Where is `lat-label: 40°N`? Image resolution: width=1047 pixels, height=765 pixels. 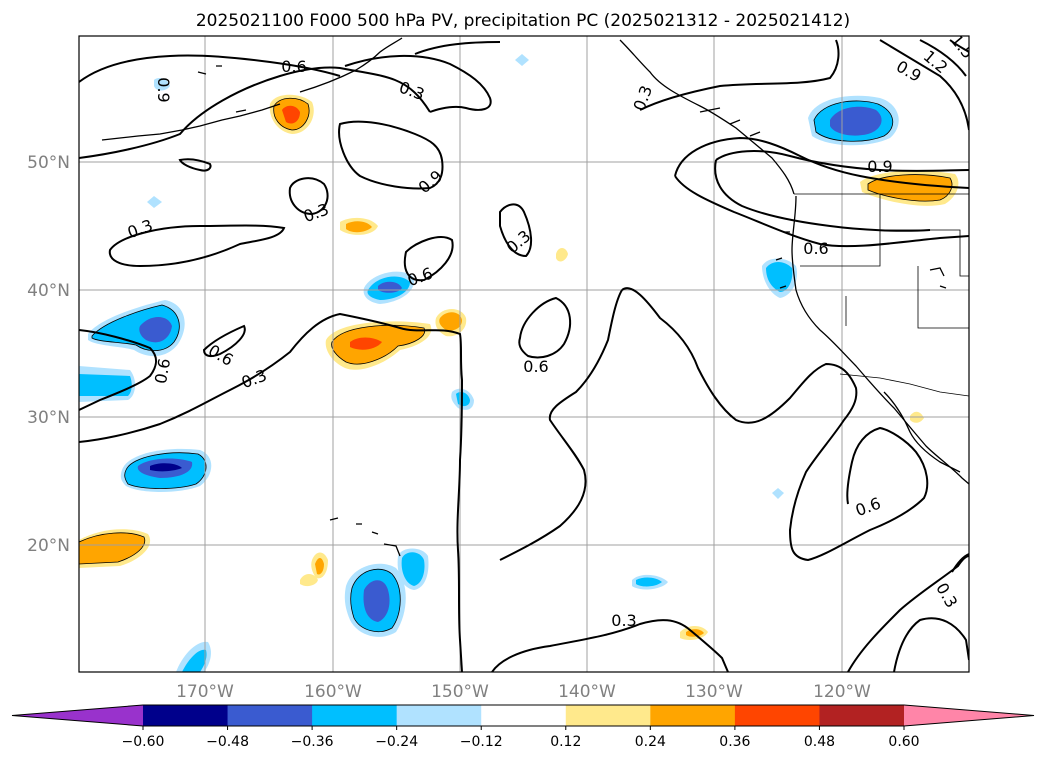 lat-label: 40°N is located at coordinates (48, 291).